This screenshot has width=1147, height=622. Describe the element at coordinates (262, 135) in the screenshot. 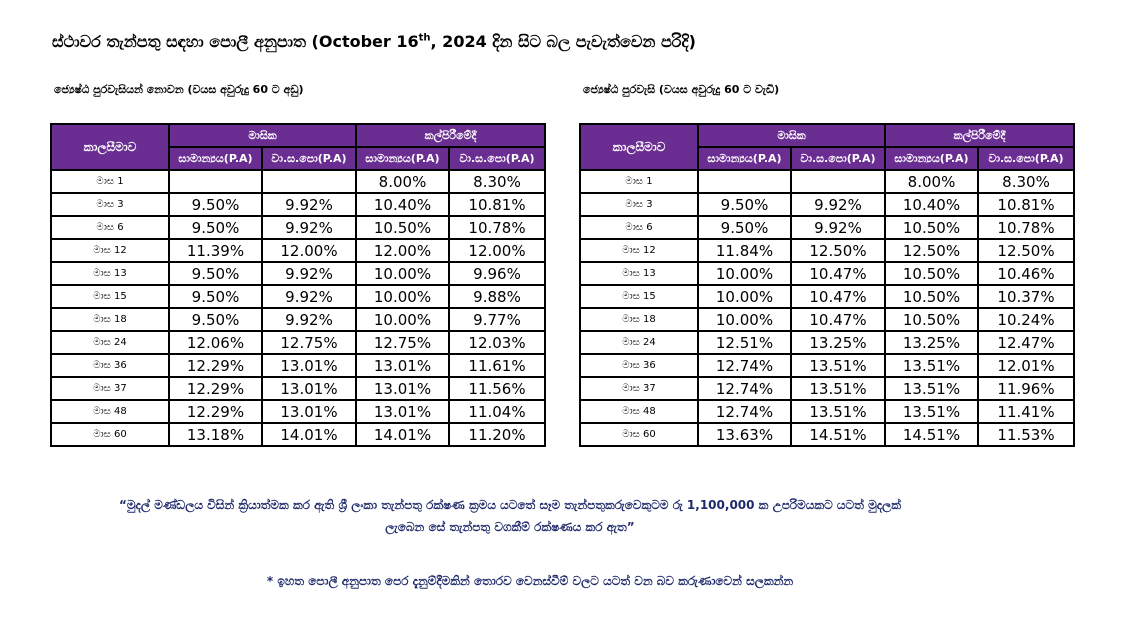

I see `group-header: මාසික` at that location.